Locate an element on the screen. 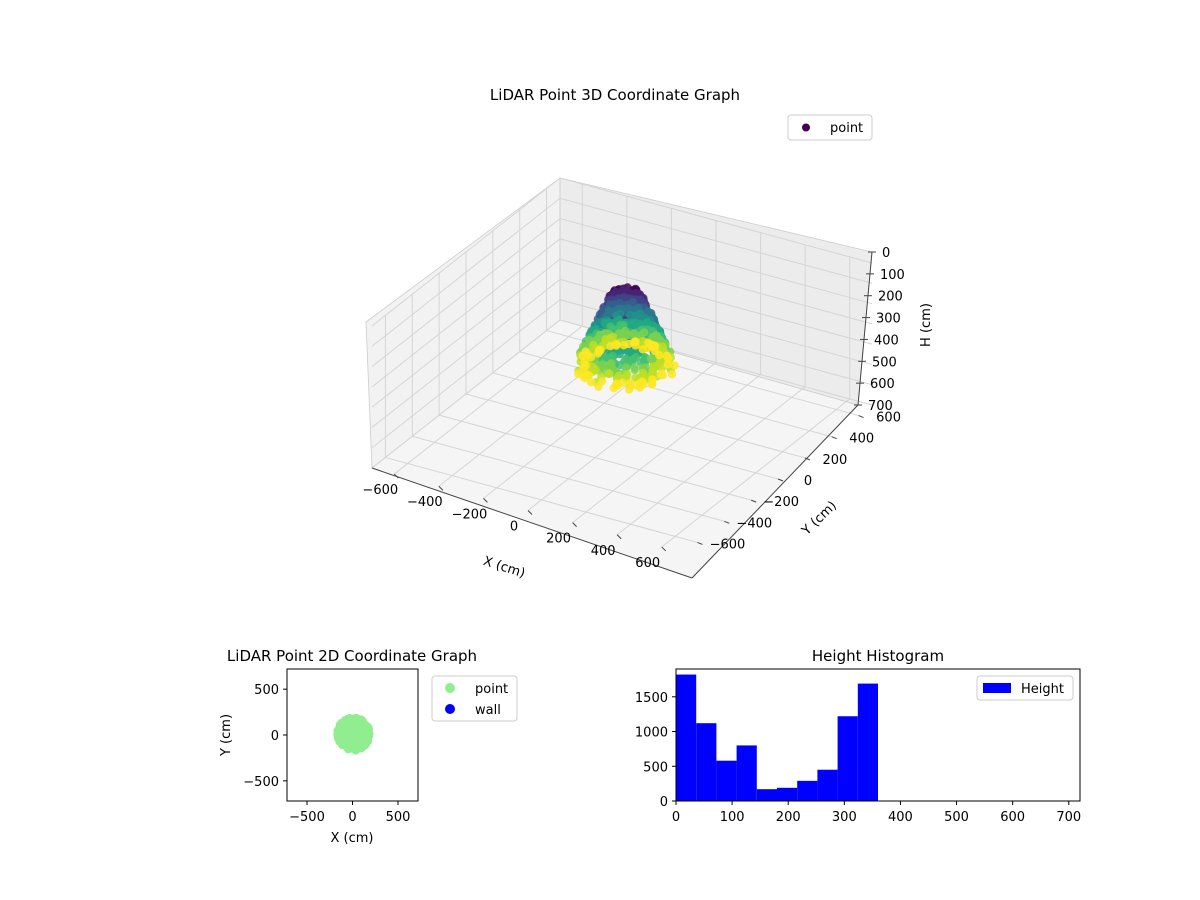  x-tick-label-hist: 300 is located at coordinates (844, 817).